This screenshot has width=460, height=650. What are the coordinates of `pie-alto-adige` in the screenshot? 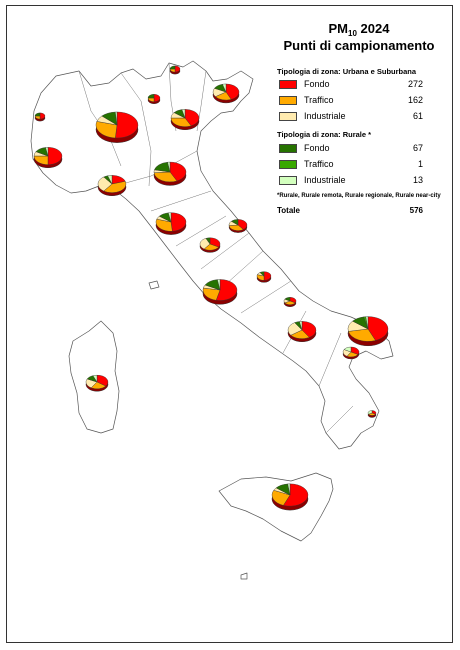 It's located at (154, 99).